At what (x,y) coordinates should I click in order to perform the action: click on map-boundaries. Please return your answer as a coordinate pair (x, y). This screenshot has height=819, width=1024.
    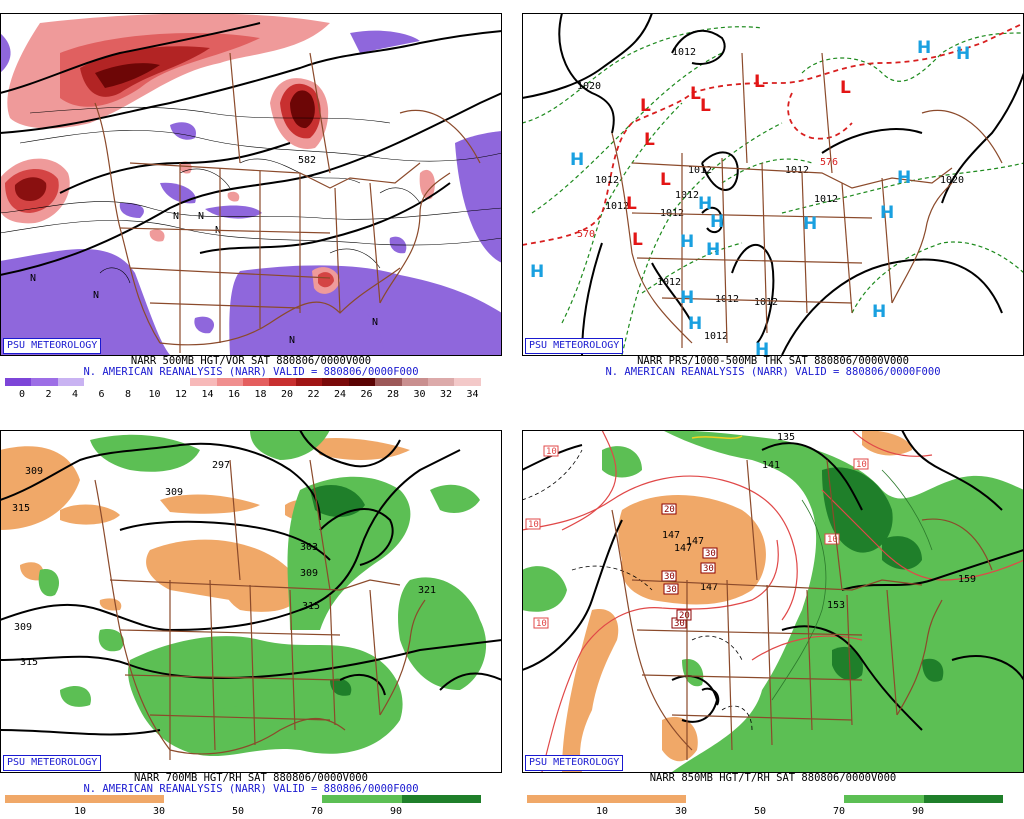
    Looking at the image, I should click on (807, 200).